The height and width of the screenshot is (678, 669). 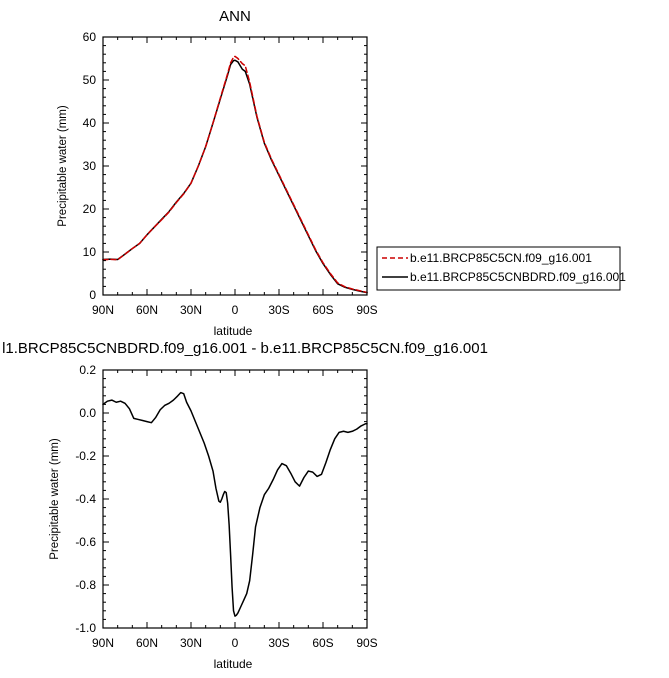 I want to click on y-tick-label: 50, so click(x=90, y=80).